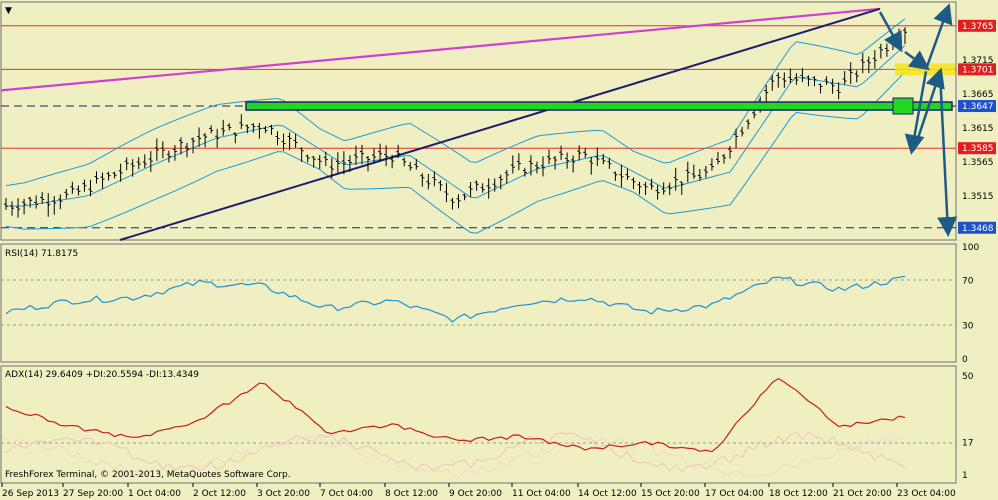 The height and width of the screenshot is (500, 998). What do you see at coordinates (734, 494) in the screenshot?
I see `time-tick-label: 17 Oct 04:00` at bounding box center [734, 494].